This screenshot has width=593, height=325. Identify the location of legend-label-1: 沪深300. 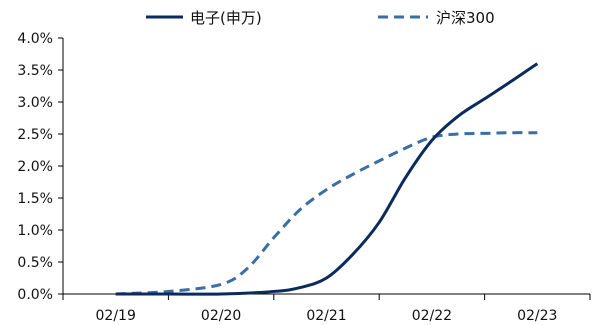
(465, 18).